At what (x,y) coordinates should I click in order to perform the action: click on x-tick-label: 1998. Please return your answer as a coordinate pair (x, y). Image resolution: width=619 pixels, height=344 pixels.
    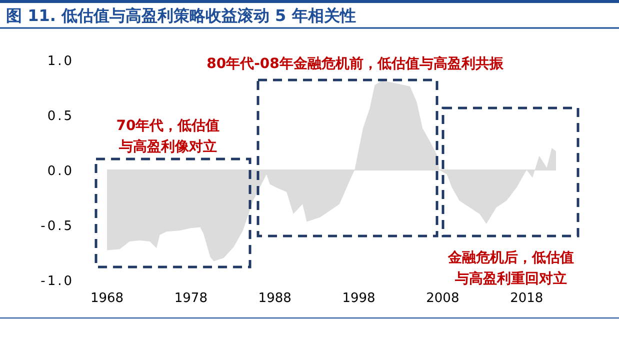
    Looking at the image, I should click on (359, 298).